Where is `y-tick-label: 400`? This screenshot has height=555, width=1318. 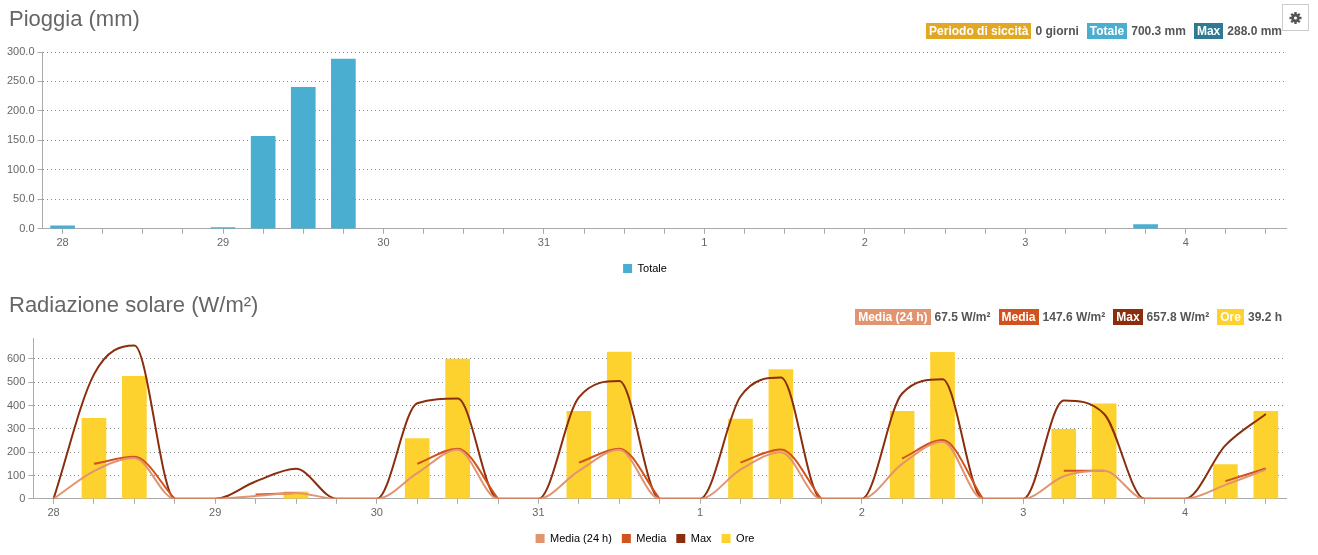 y-tick-label: 400 is located at coordinates (16, 404).